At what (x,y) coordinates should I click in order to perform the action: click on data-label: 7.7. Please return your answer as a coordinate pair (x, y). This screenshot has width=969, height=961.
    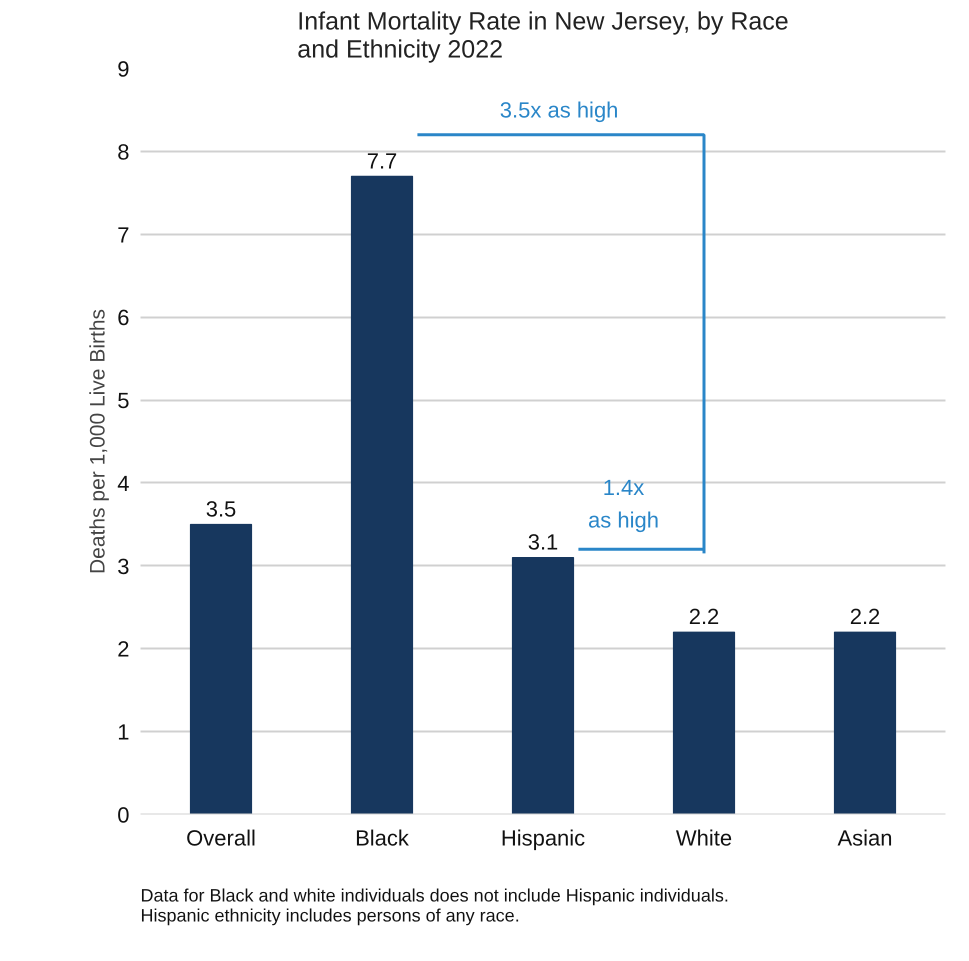
    Looking at the image, I should click on (382, 161).